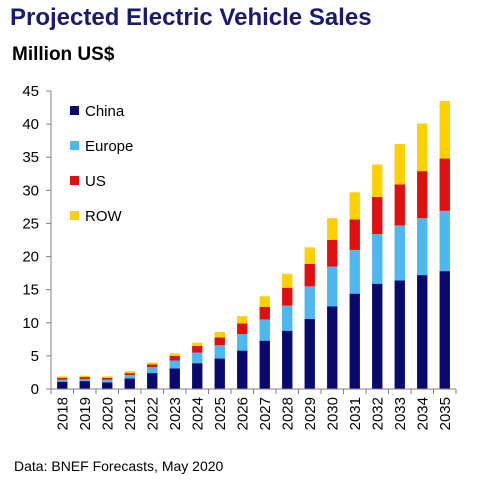 The height and width of the screenshot is (487, 480). Describe the element at coordinates (220, 413) in the screenshot. I see `x-tick-label: 2025` at that location.